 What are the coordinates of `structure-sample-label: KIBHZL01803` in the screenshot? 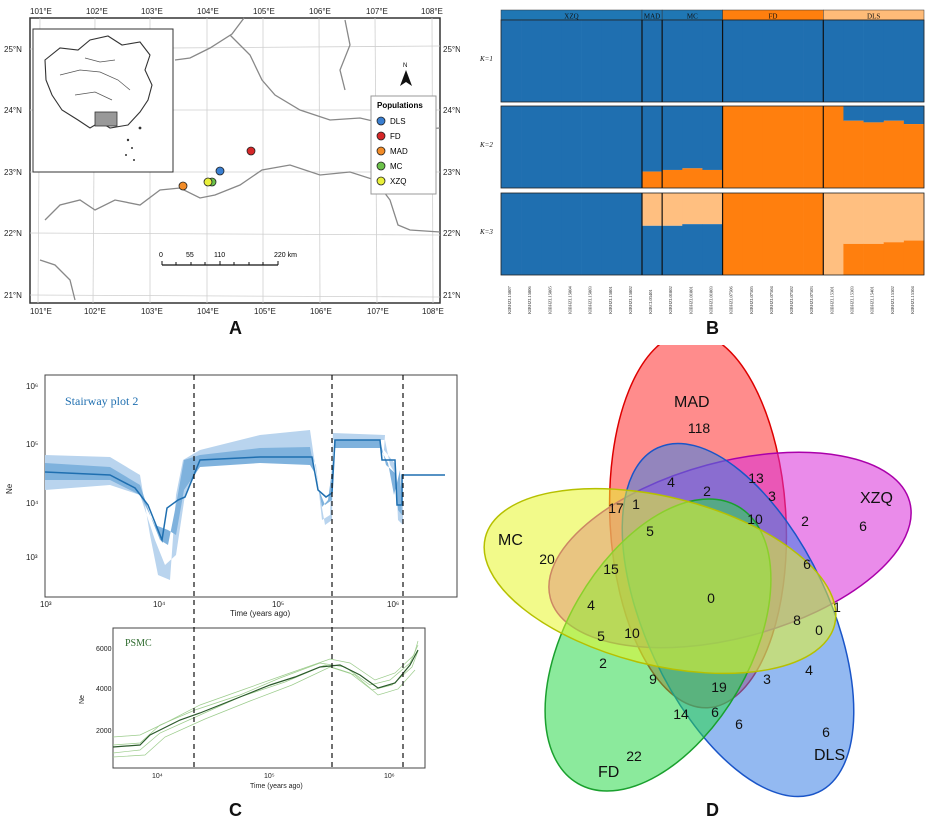 It's located at (711, 300).